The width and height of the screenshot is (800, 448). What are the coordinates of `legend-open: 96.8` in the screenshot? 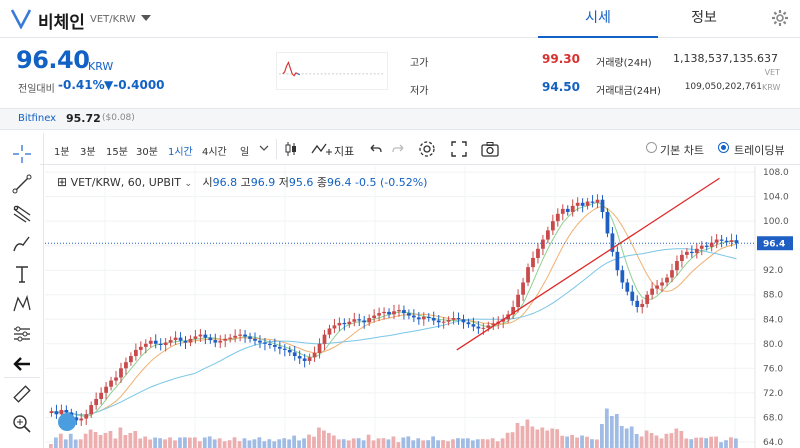 It's located at (225, 182).